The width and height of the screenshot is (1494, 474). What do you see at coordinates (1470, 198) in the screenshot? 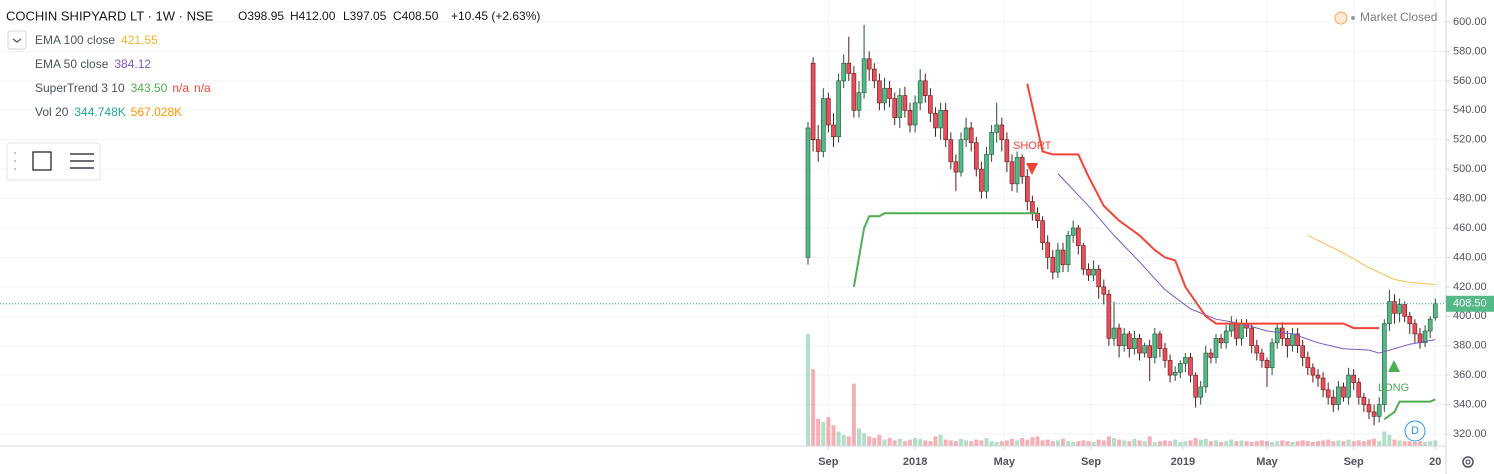
I see `y-tick-label: 480.00` at bounding box center [1470, 198].